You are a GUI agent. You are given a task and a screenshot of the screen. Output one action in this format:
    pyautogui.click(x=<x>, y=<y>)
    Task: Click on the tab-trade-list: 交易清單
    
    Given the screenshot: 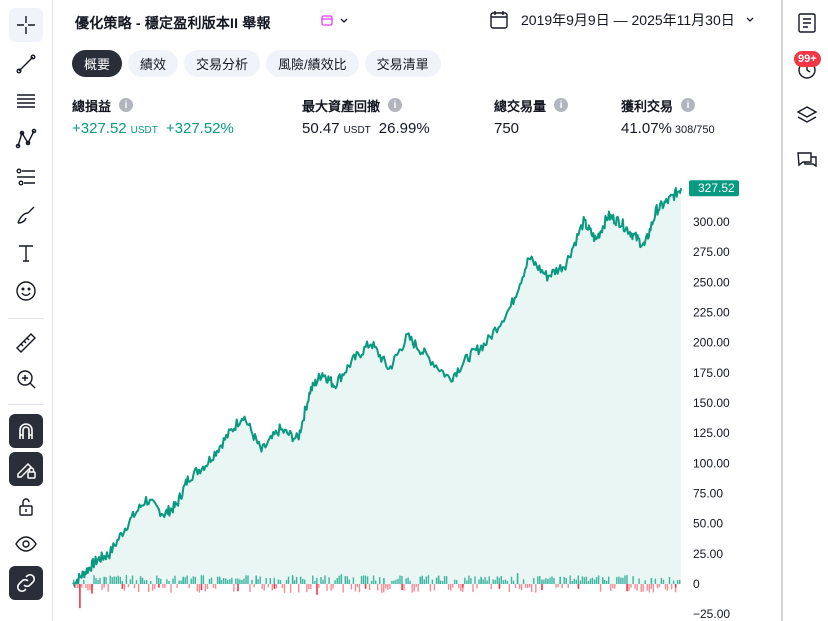 What is the action you would take?
    pyautogui.click(x=402, y=63)
    